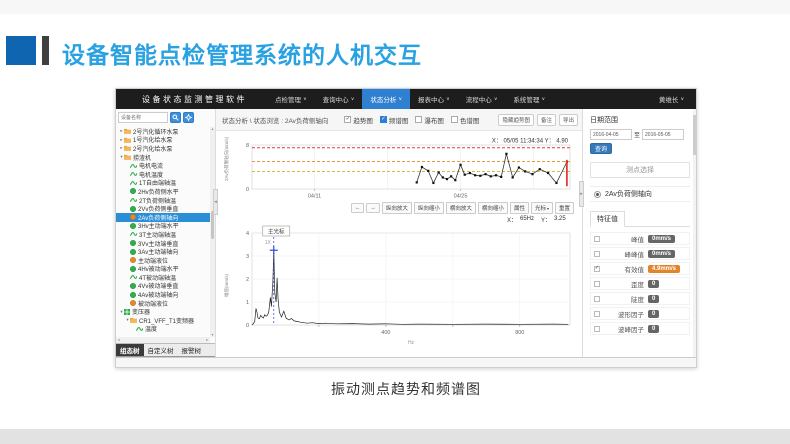 The image size is (790, 444). What do you see at coordinates (175, 117) in the screenshot?
I see `search-button` at bounding box center [175, 117].